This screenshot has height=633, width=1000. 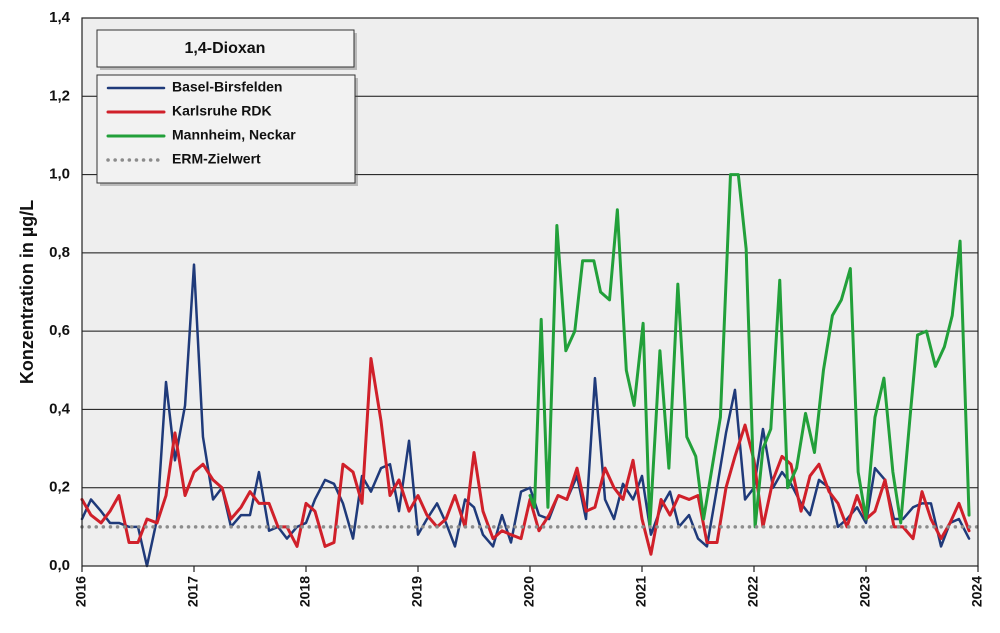 What do you see at coordinates (641, 591) in the screenshot?
I see `x-tick-label: 2021` at bounding box center [641, 591].